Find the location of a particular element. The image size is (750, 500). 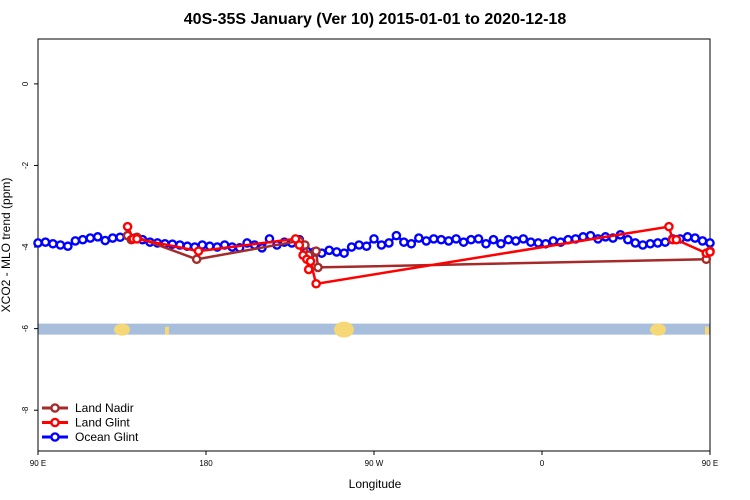

series-layer is located at coordinates (374, 255).